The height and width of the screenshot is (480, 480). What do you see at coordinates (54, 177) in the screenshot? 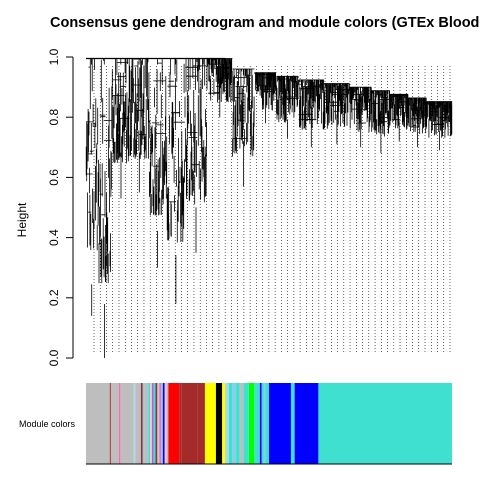
I see `y-tick-label: 0.6` at bounding box center [54, 177].